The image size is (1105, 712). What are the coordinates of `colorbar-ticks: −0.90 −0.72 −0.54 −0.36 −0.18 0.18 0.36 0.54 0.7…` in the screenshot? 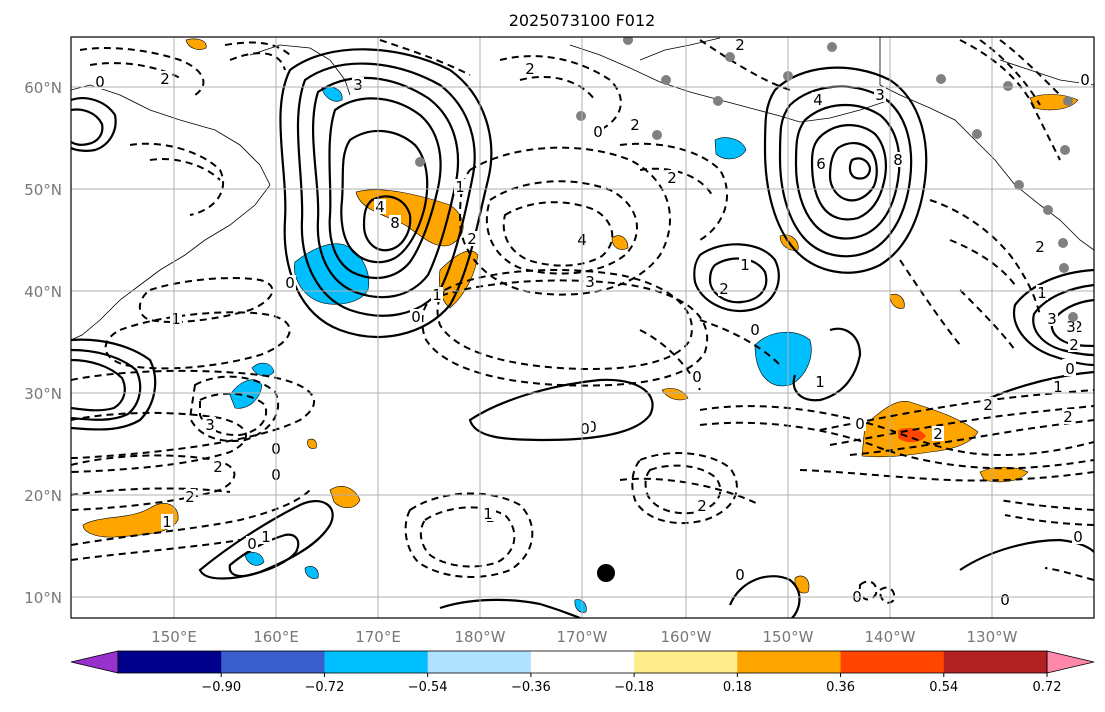 It's located at (631, 684).